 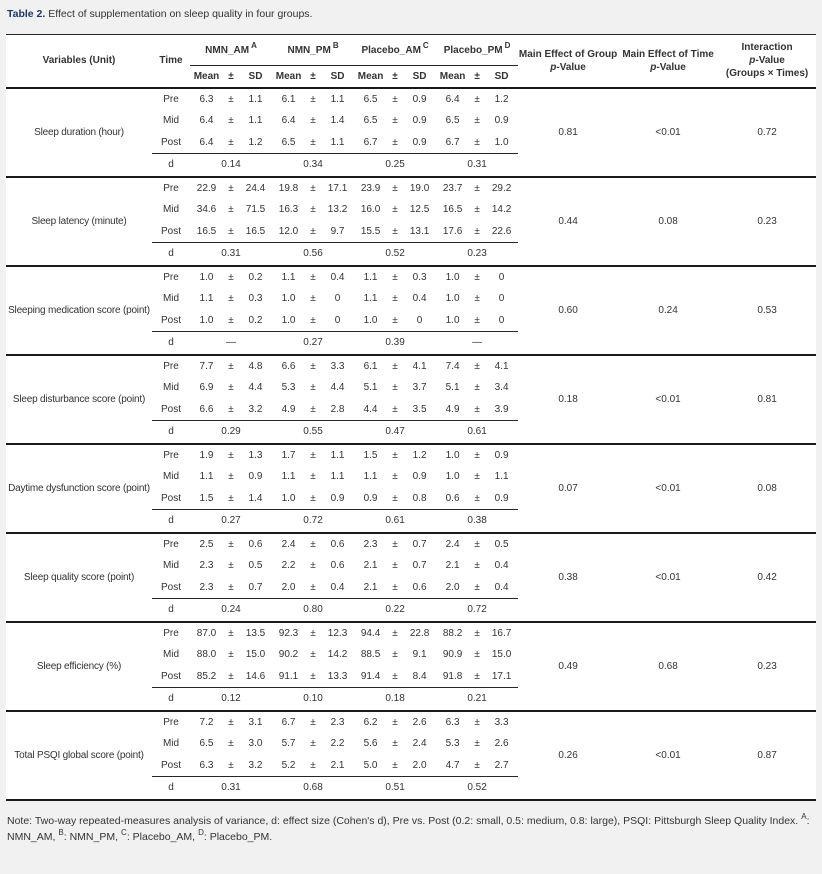 I want to click on mean-value: 5.3, so click(x=288, y=387).